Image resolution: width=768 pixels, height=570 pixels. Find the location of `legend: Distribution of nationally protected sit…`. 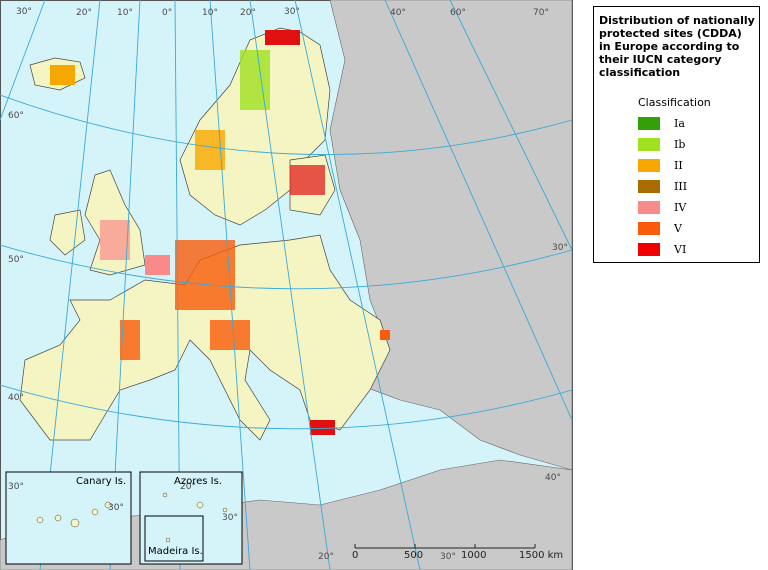

legend: Distribution of nationally protected sit… is located at coordinates (676, 134).